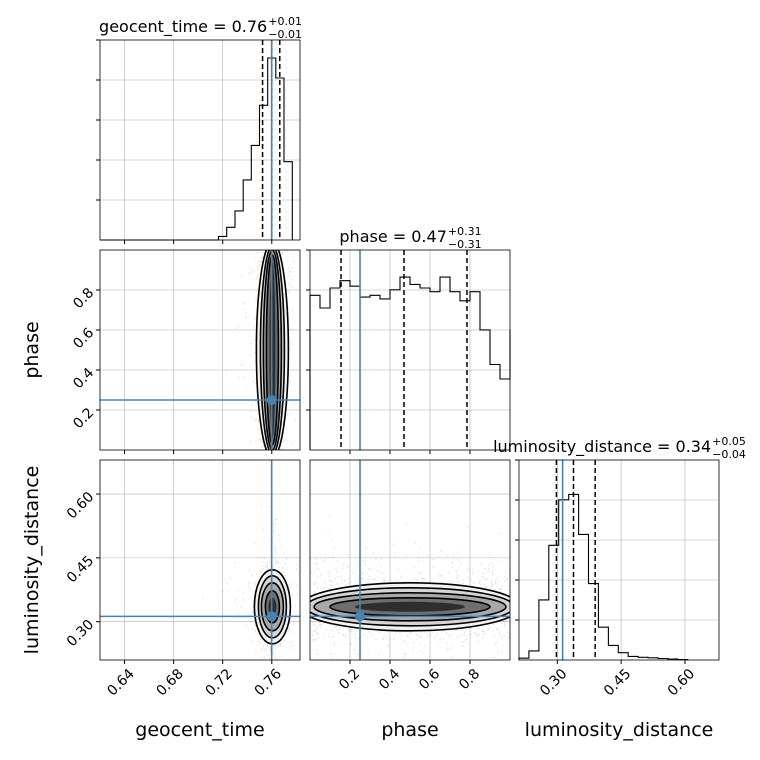 The image size is (760, 760). Describe the element at coordinates (83, 378) in the screenshot. I see `ytick-label-phase-1: 0.4` at that location.